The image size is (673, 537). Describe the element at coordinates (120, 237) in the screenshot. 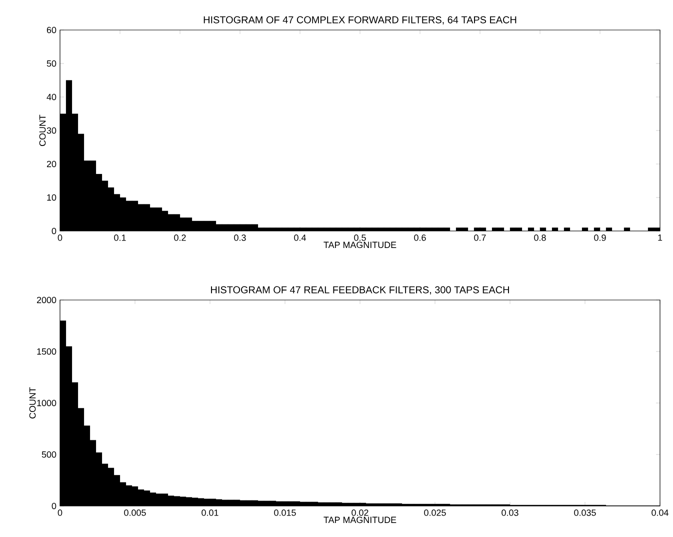

I see `x-tick-label: 0.1` at that location.